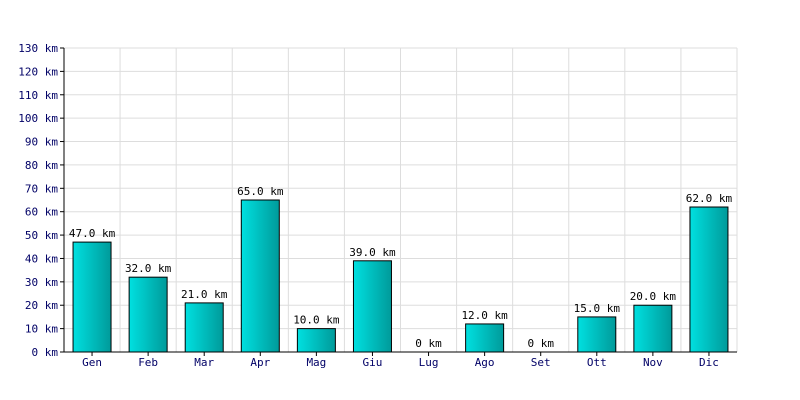 This screenshot has width=800, height=400. I want to click on x-tick-label: Gen, so click(92, 362).